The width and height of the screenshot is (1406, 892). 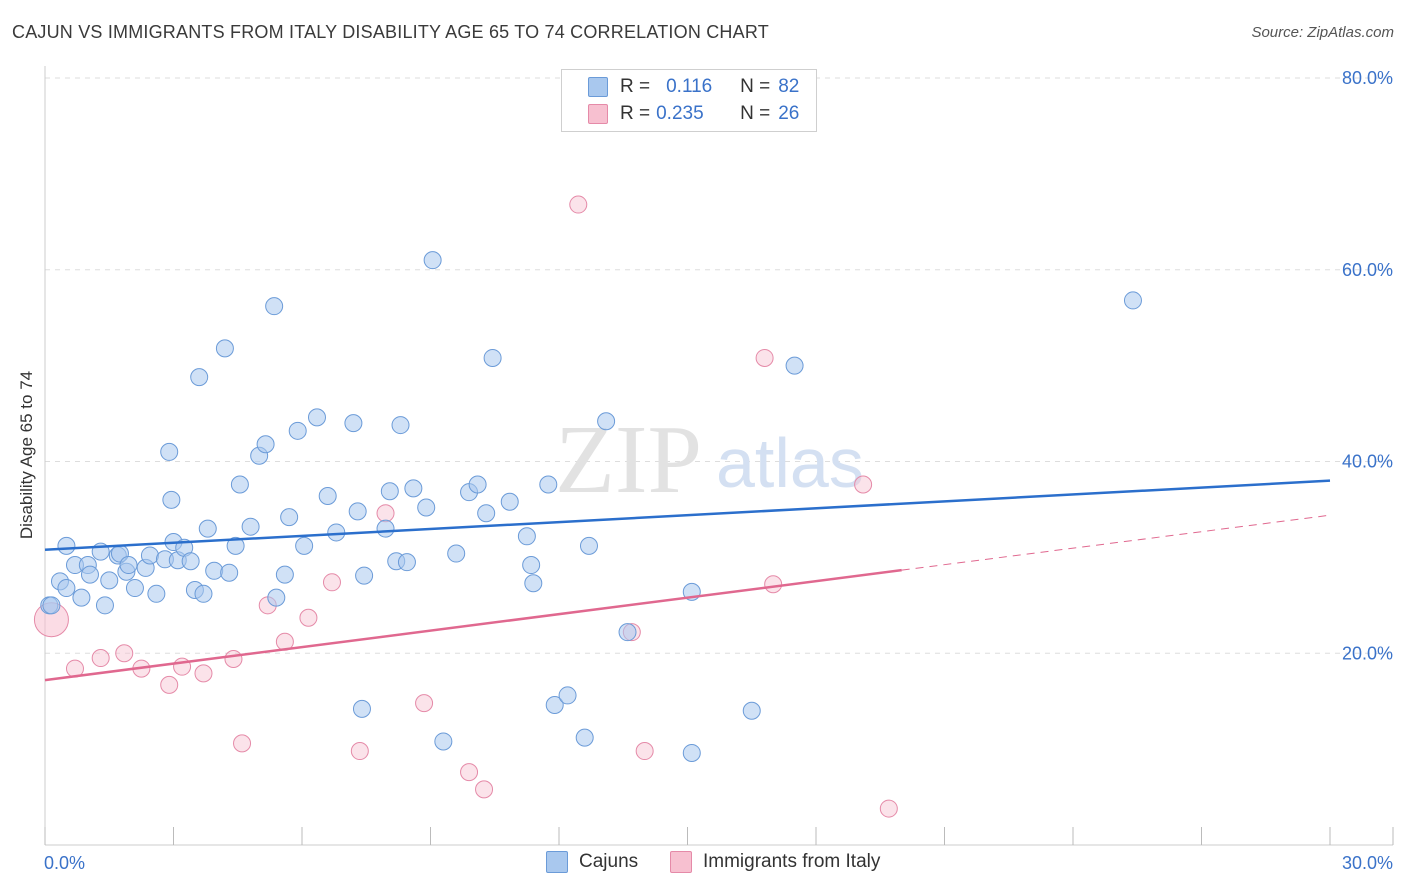 What do you see at coordinates (689, 86) in the screenshot?
I see `r-value: 0.116` at bounding box center [689, 86].